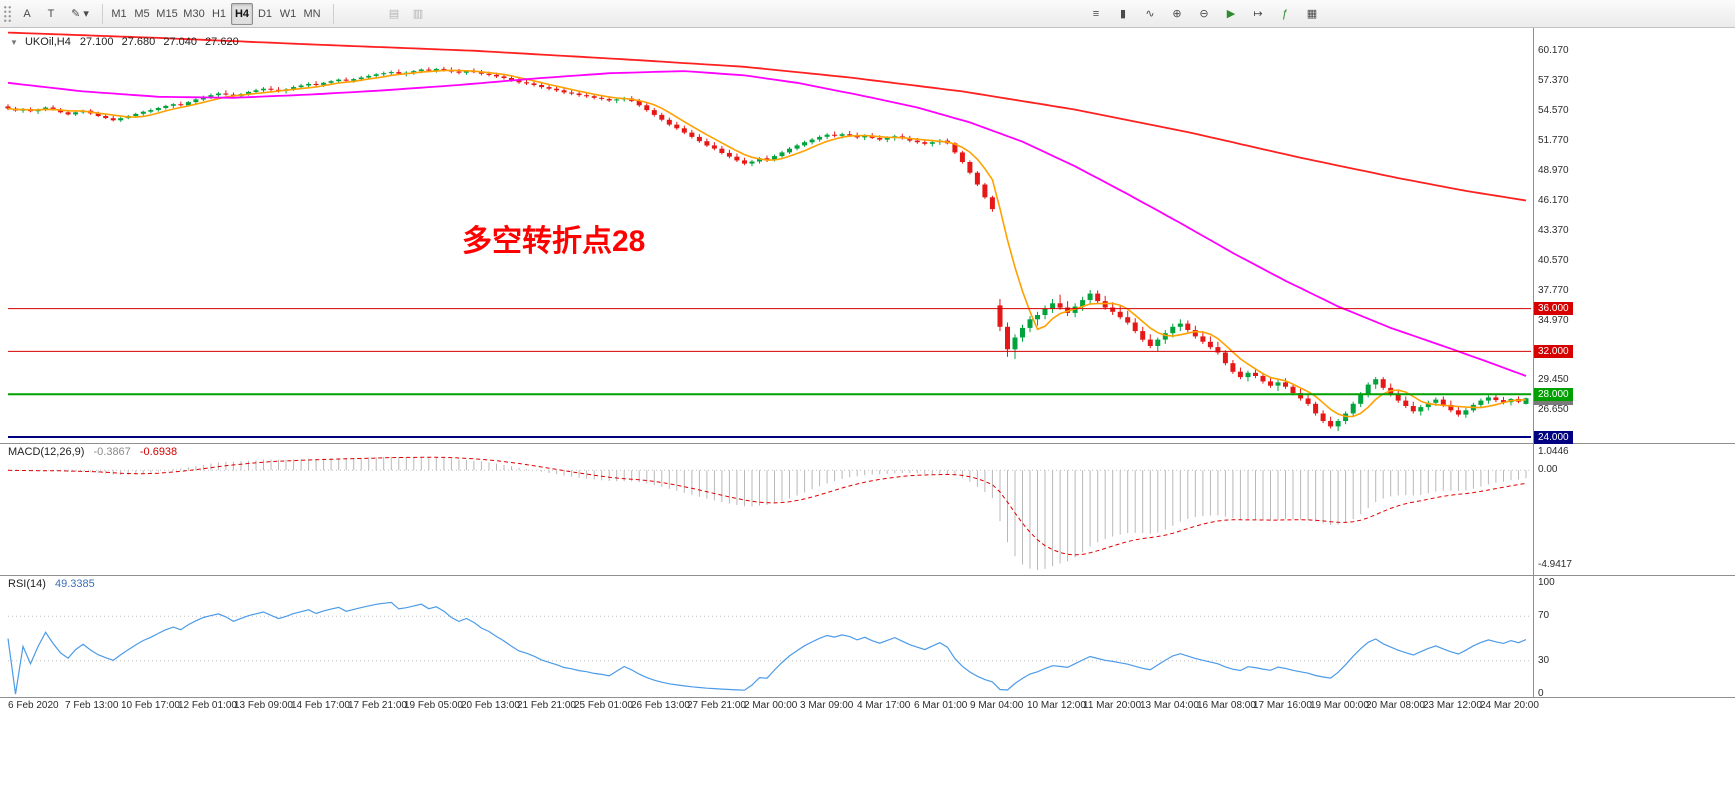  Describe the element at coordinates (1553, 260) in the screenshot. I see `price-tick-label: 40.570` at that location.